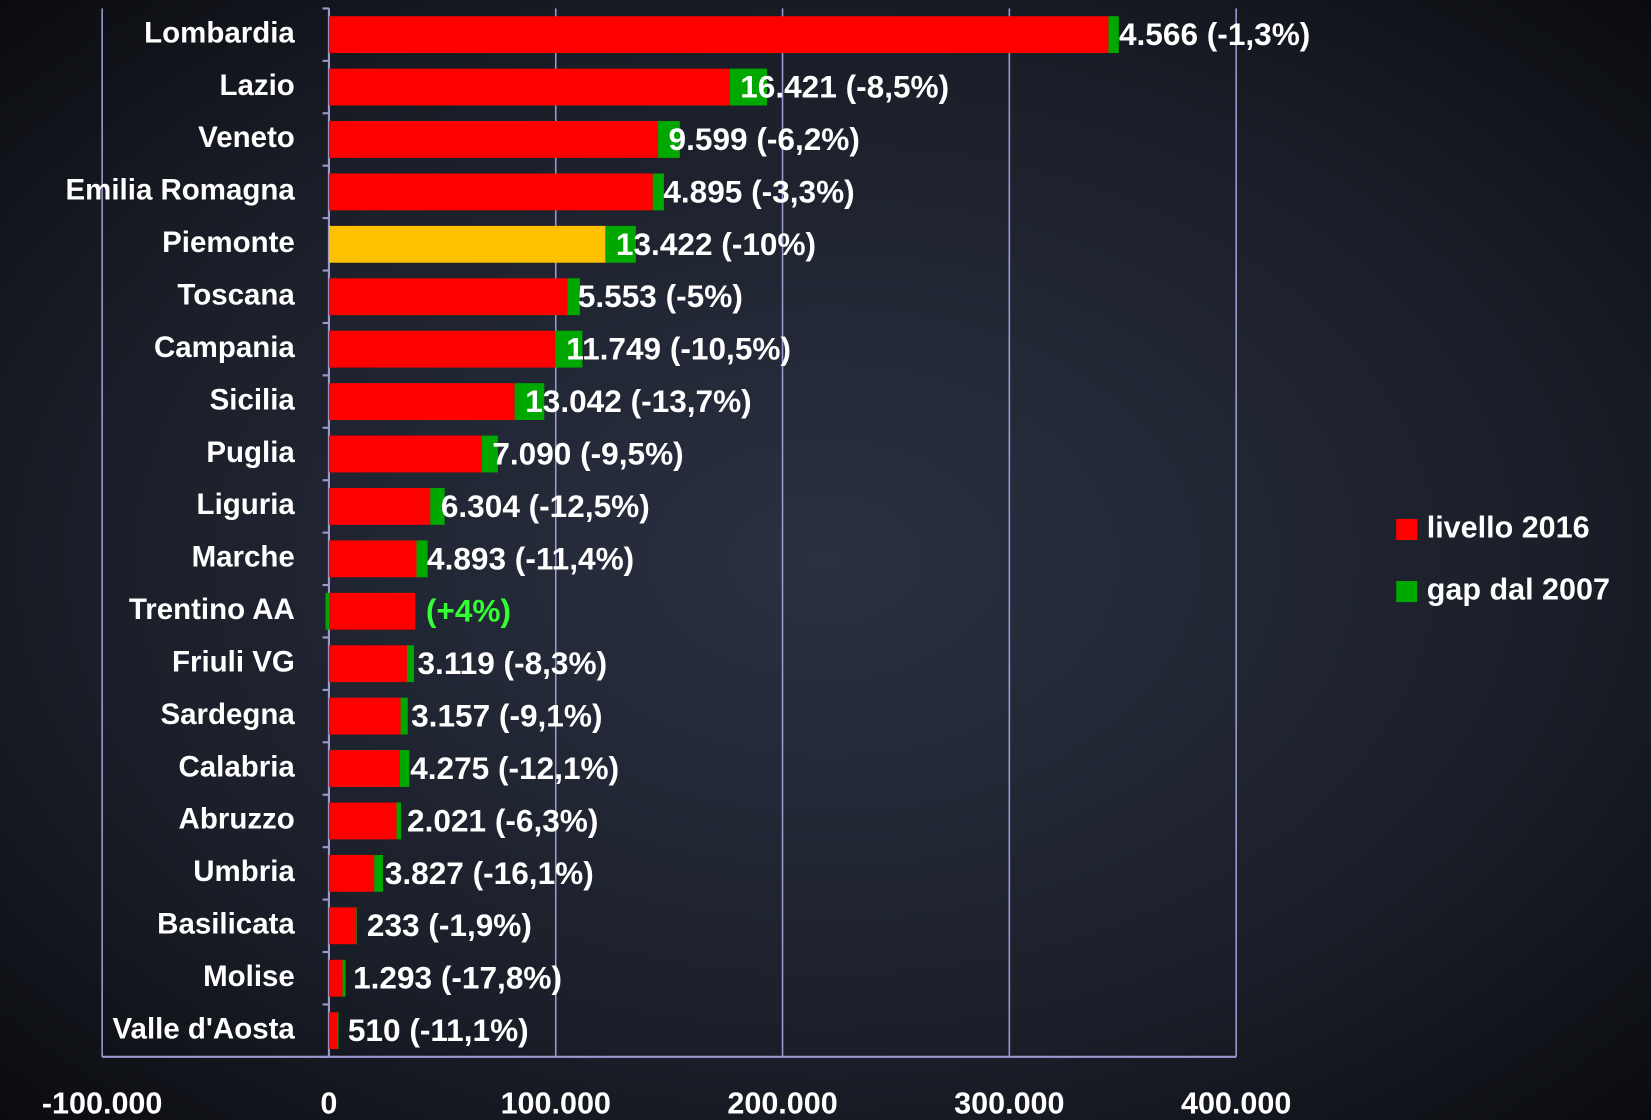  I want to click on legend-label: gap dal 2007, so click(1518, 590).